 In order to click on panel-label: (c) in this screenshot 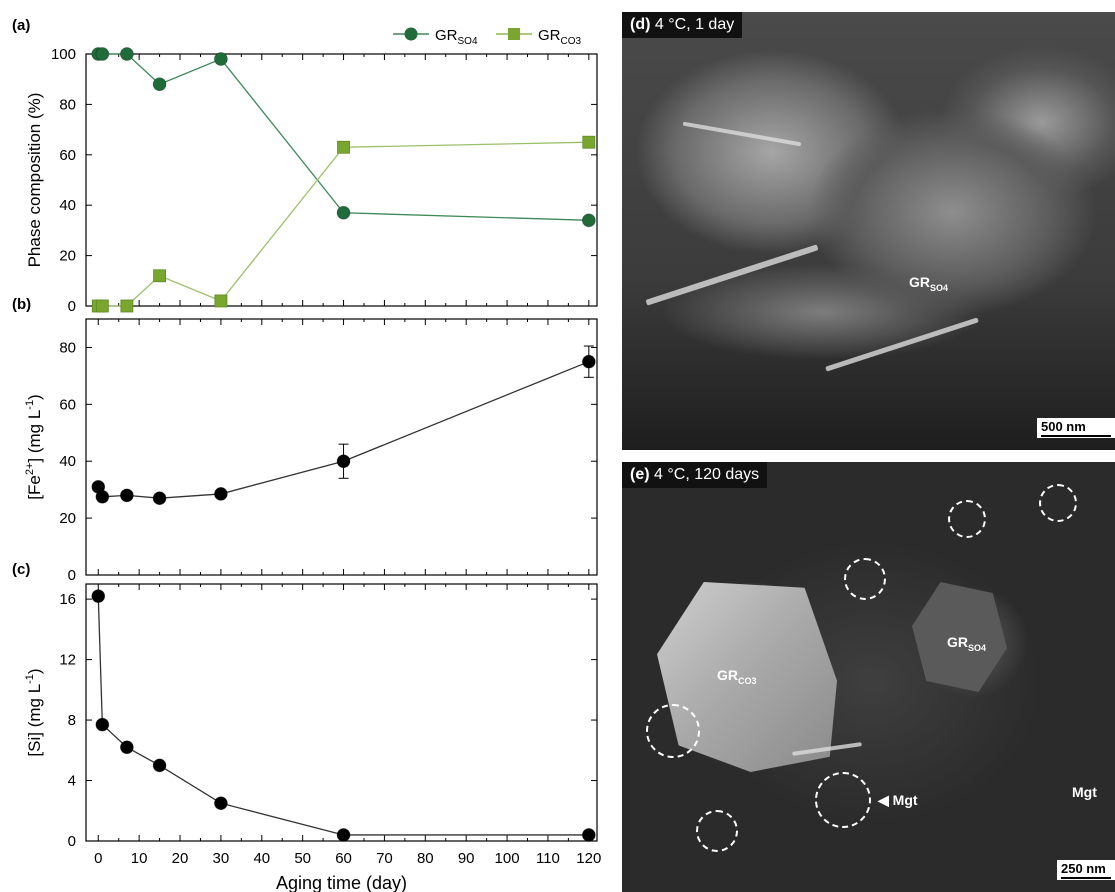, I will do `click(21, 569)`.